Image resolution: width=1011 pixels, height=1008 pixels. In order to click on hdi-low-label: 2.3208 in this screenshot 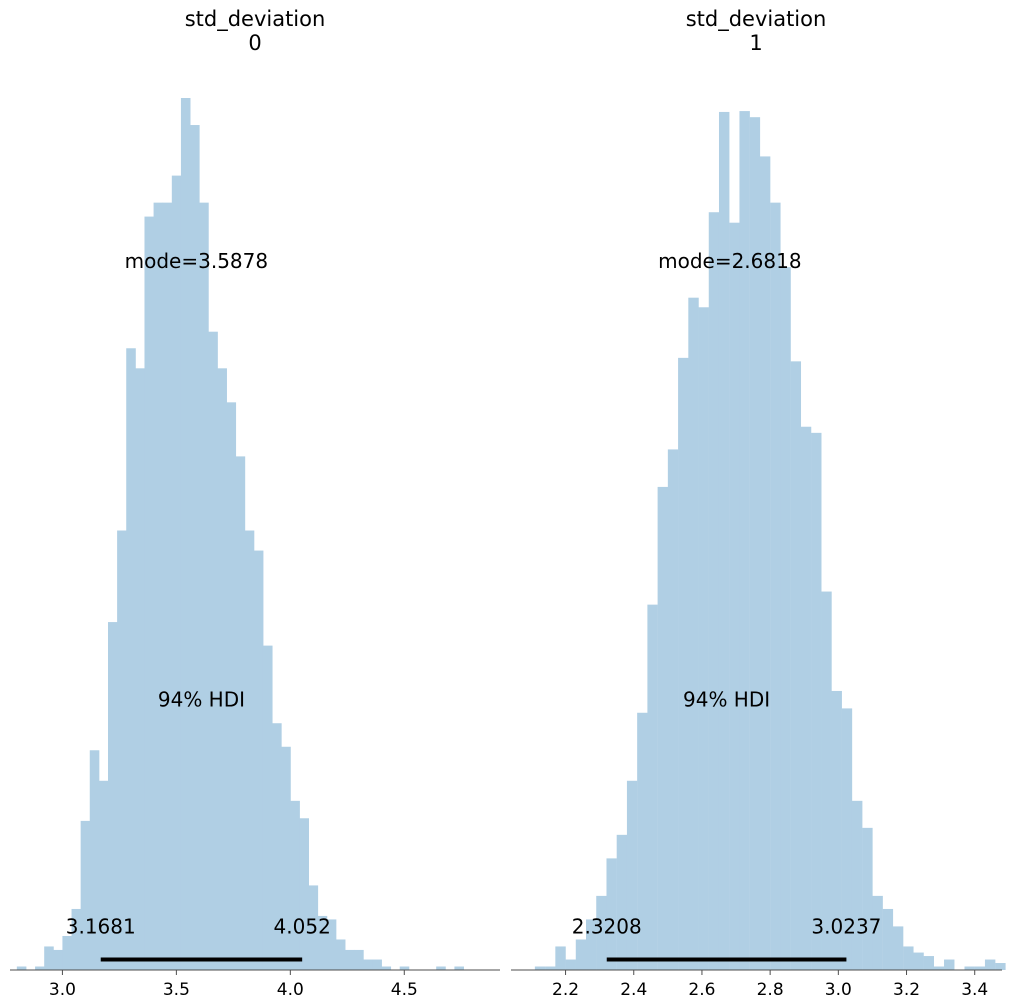, I will do `click(607, 926)`.